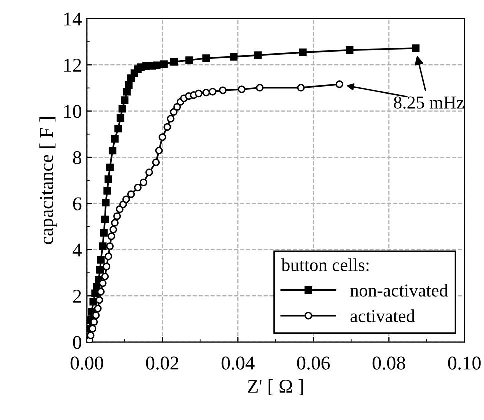  I want to click on y-tick-label: 6, so click(77, 204).